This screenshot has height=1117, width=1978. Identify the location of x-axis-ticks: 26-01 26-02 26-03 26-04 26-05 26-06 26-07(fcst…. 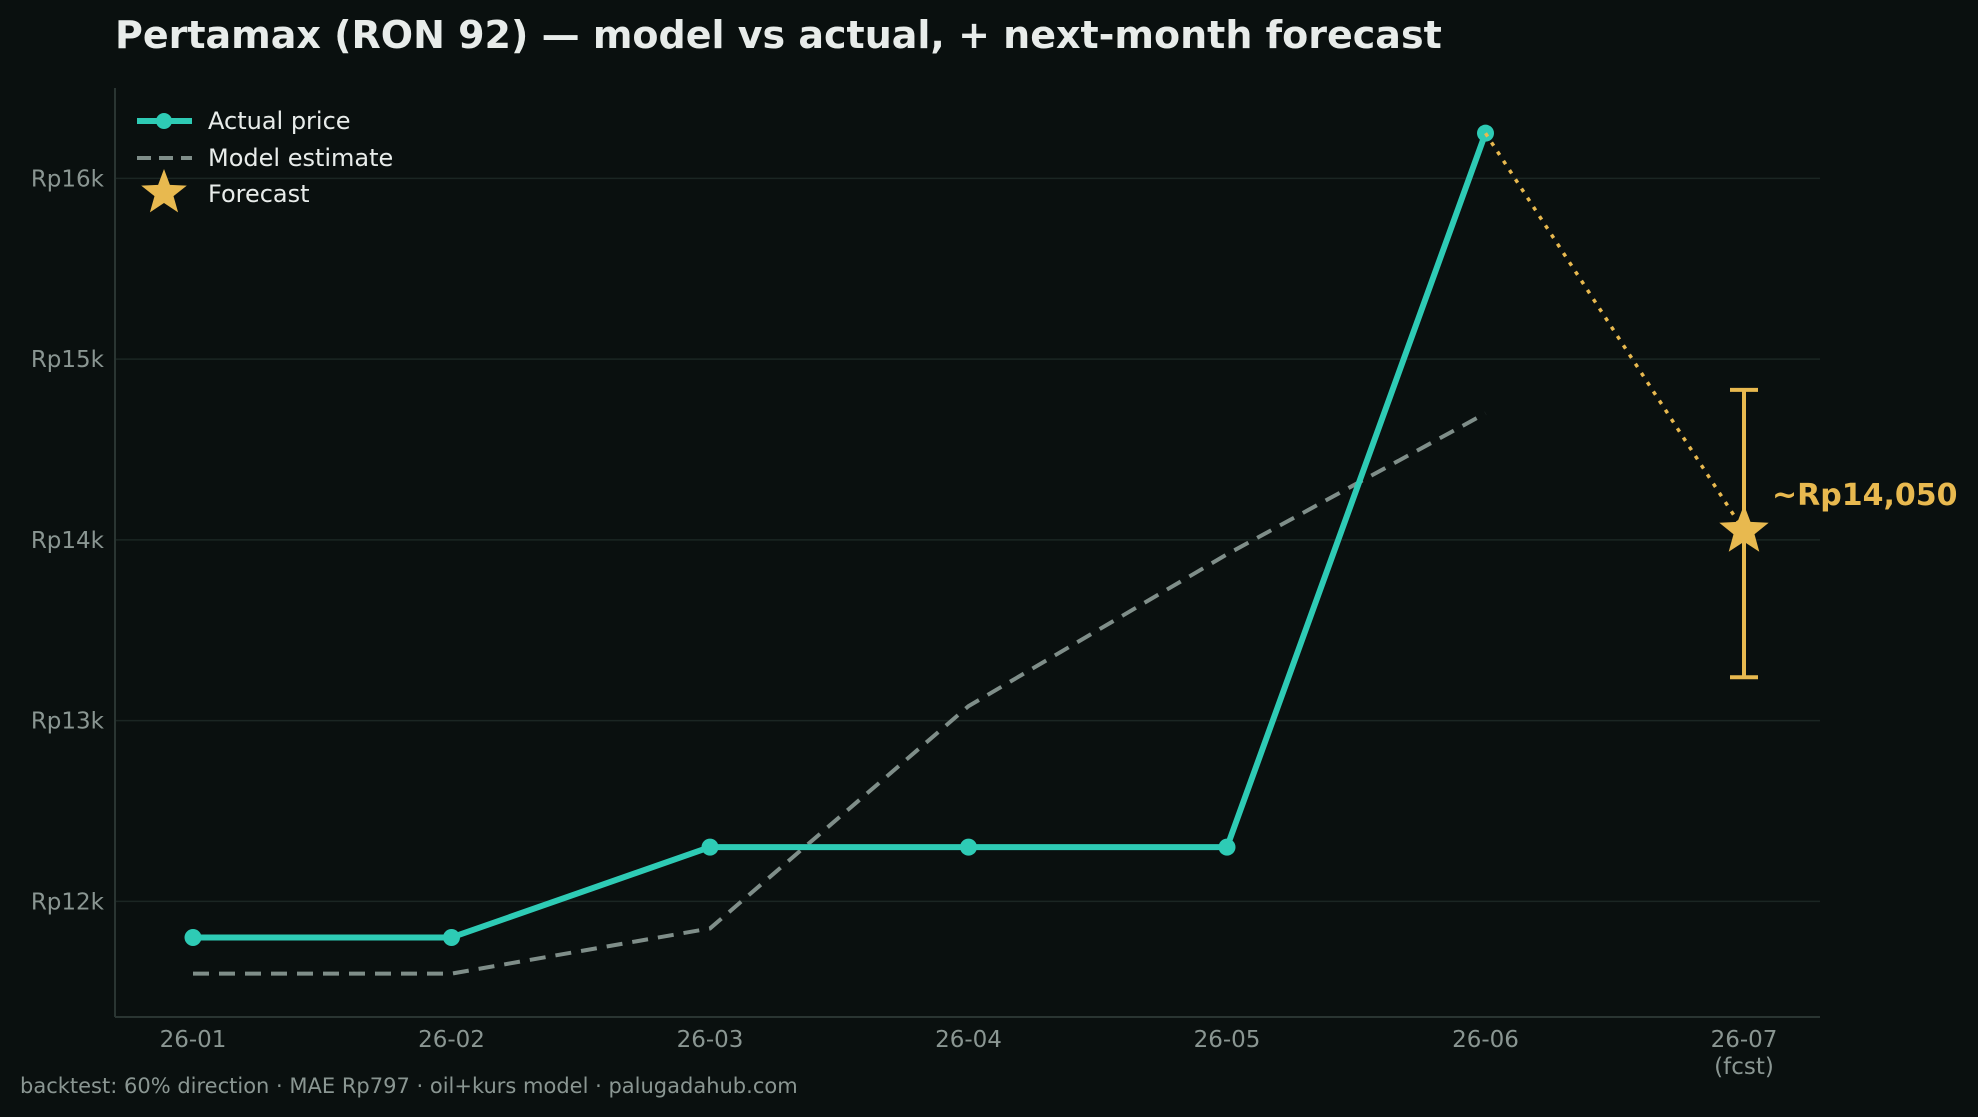
(969, 1053).